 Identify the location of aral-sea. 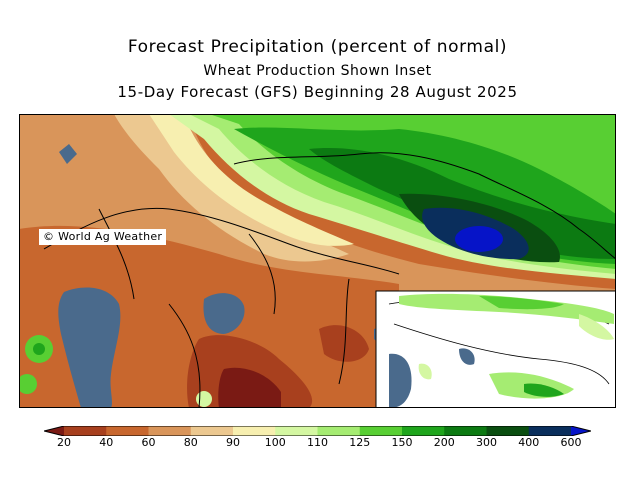
(224, 313).